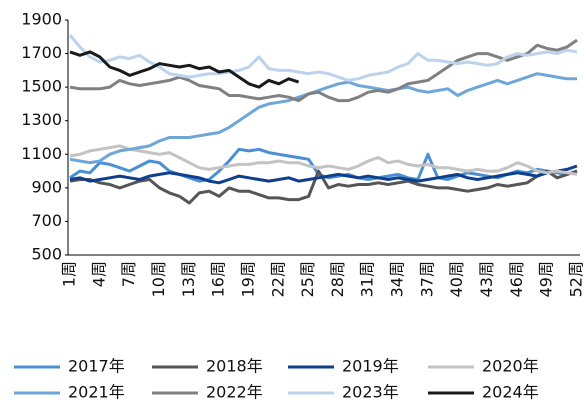 The height and width of the screenshot is (406, 585). I want to click on legend-label: 2021年, so click(96, 392).